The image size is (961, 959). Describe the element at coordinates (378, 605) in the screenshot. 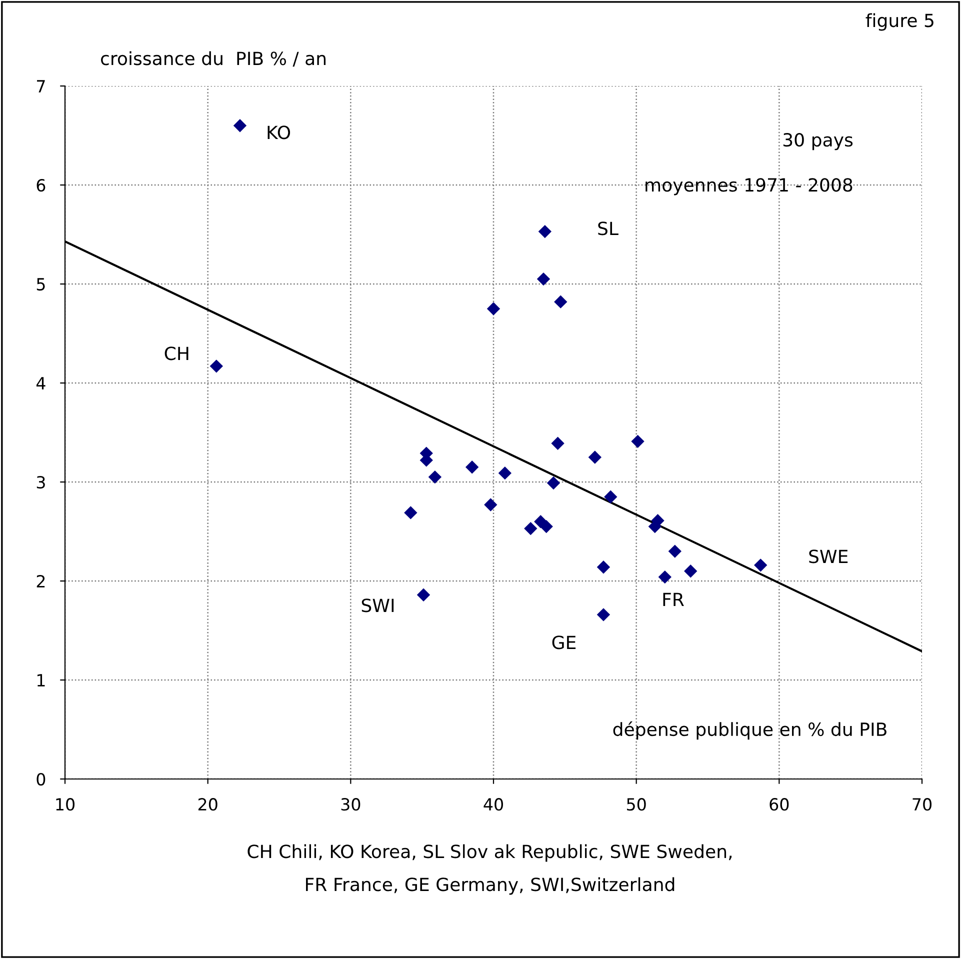

I see `annotation: SWI` at that location.